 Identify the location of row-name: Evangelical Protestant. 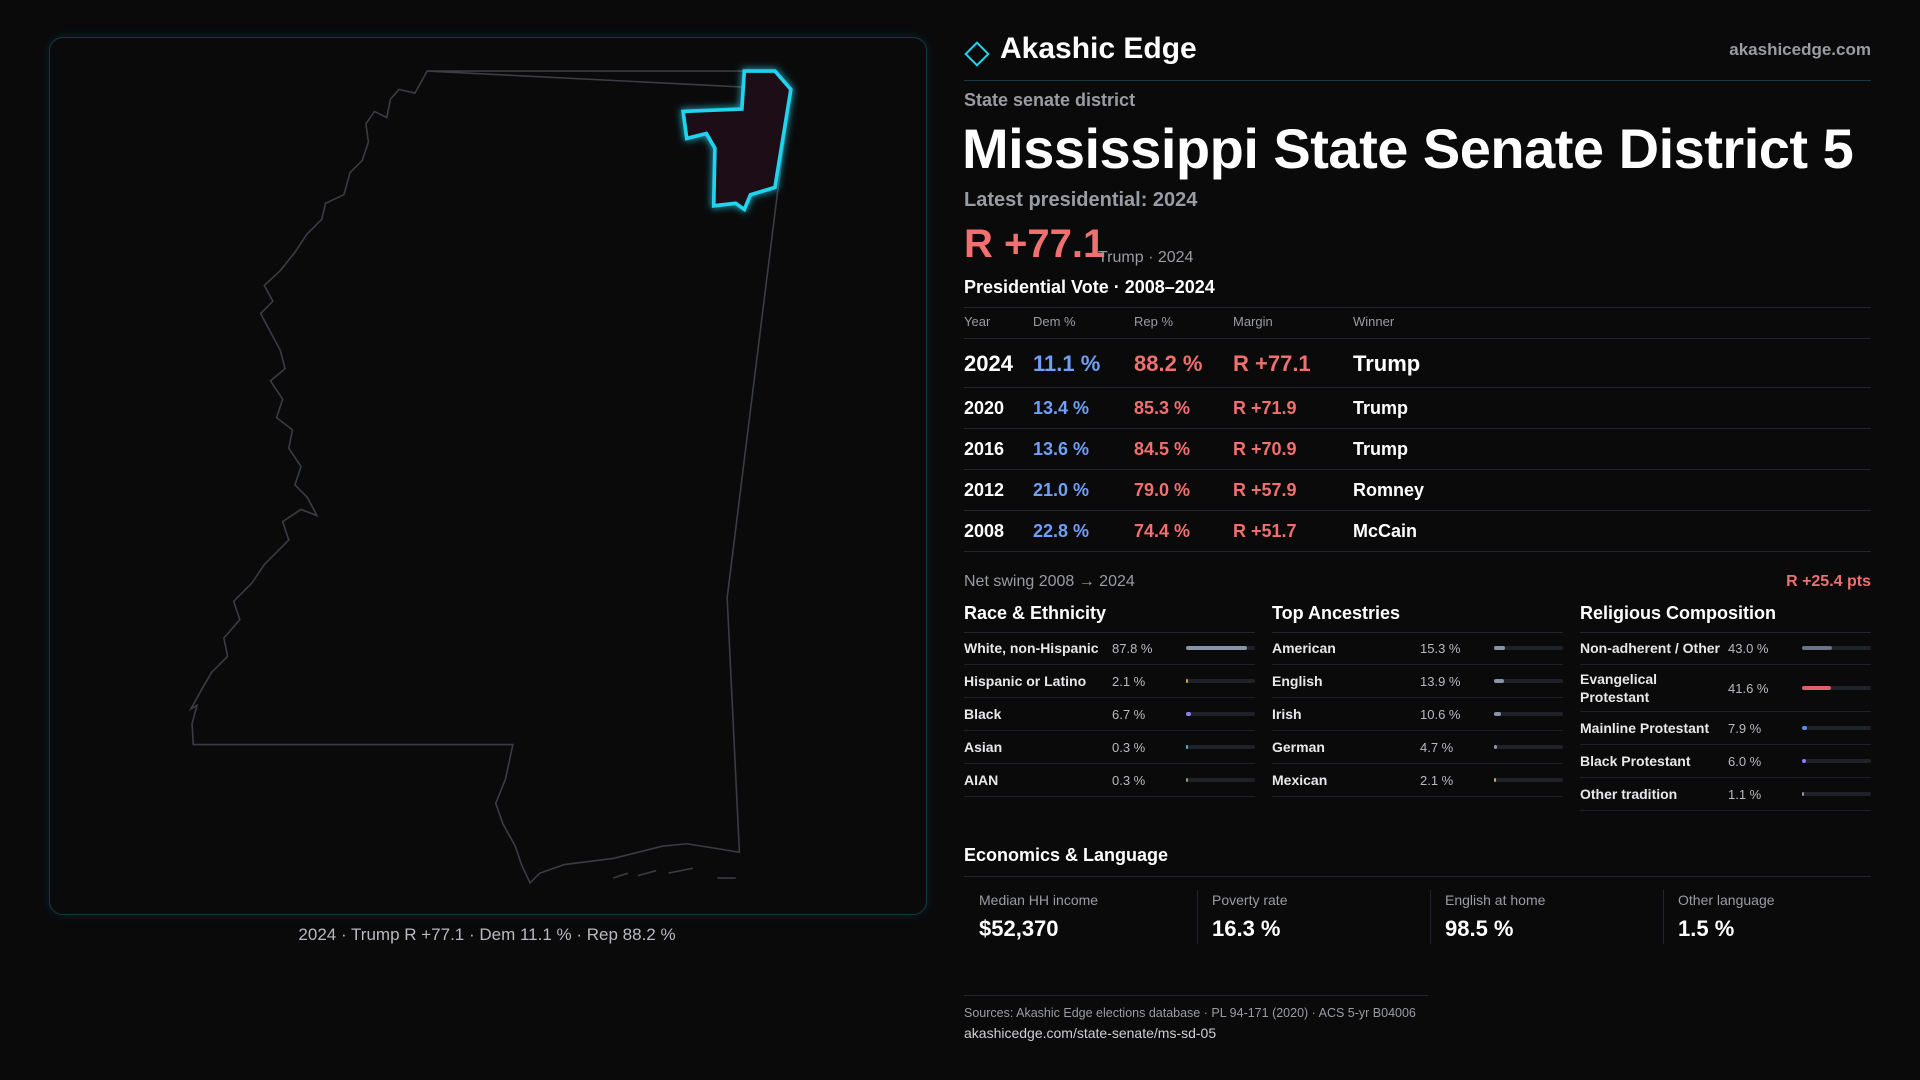
(1619, 688).